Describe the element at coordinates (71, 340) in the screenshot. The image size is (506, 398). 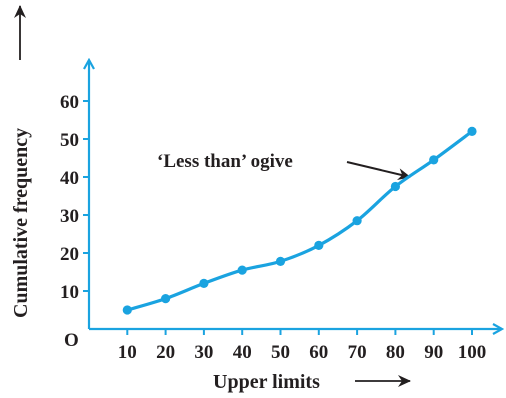
I see `origin-label: O` at that location.